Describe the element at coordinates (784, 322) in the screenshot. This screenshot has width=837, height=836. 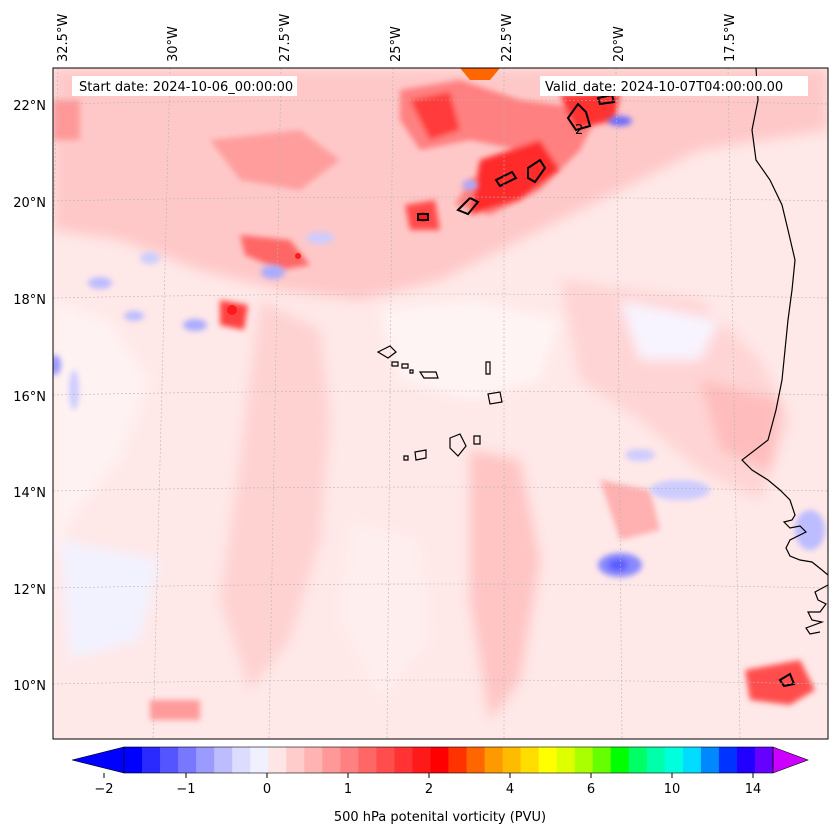
I see `coastline` at that location.